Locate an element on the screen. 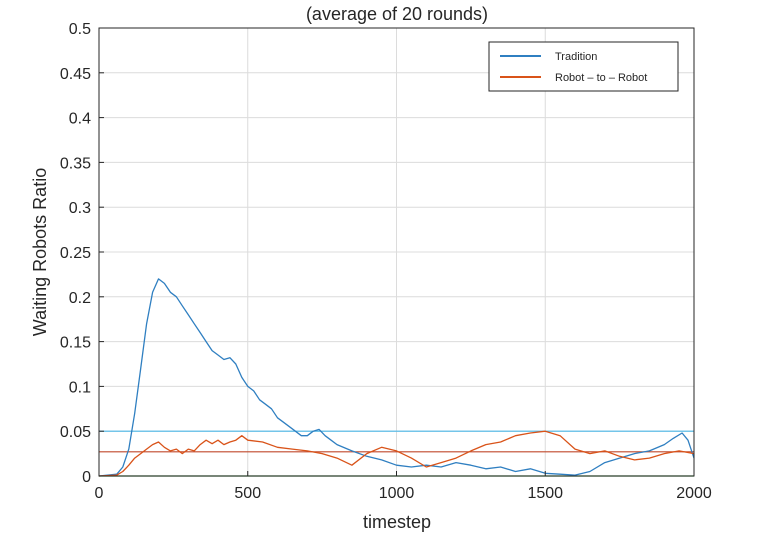  legend-label: Robot – to – Robot is located at coordinates (601, 78).